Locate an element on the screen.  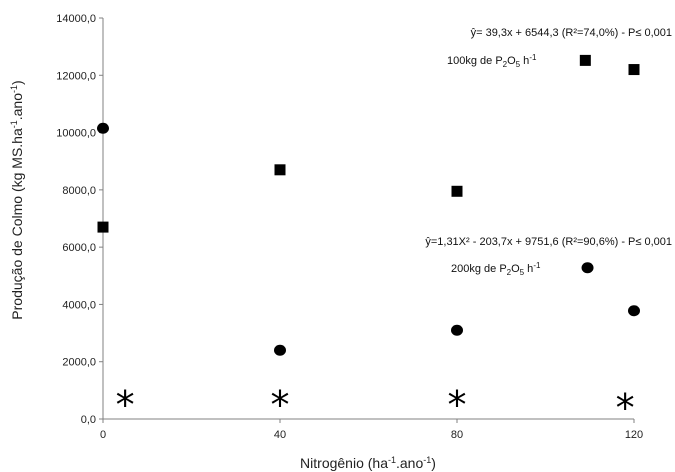
circle-legend-marker is located at coordinates (587, 268).